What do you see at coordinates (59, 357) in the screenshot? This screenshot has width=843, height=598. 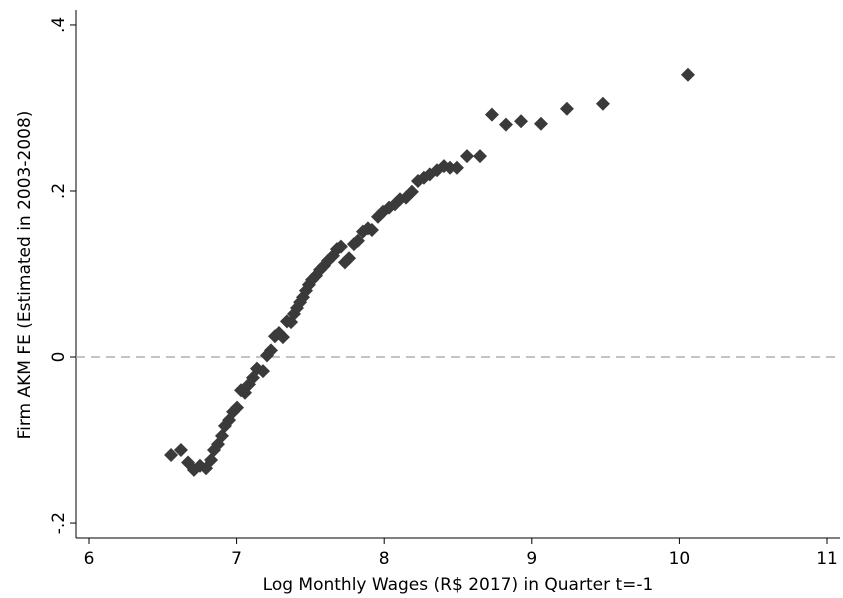 I see `y-tick-label: 0` at bounding box center [59, 357].